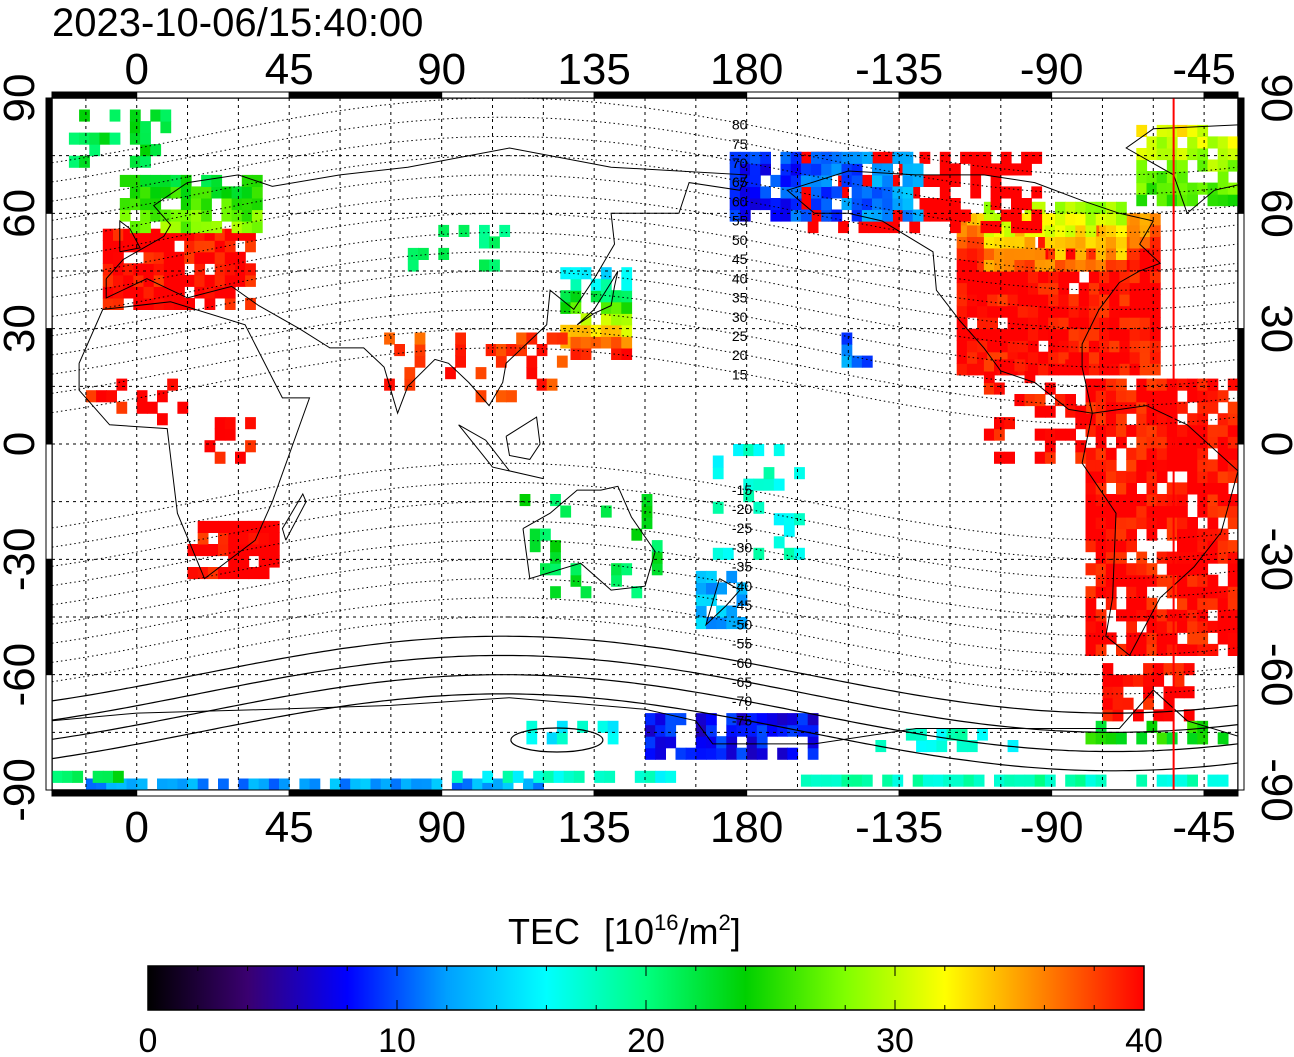  Describe the element at coordinates (1052, 827) in the screenshot. I see `bottom-lon-label: -90` at that location.